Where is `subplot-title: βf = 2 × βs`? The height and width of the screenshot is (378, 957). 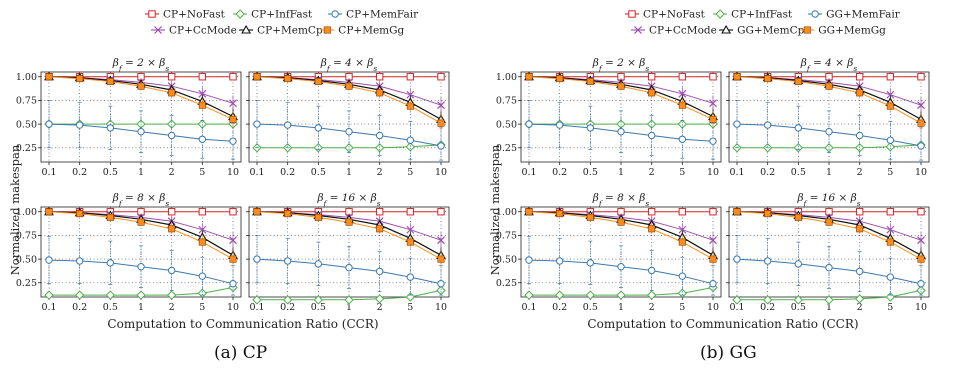 subplot-title: βf = 2 × βs is located at coordinates (141, 65).